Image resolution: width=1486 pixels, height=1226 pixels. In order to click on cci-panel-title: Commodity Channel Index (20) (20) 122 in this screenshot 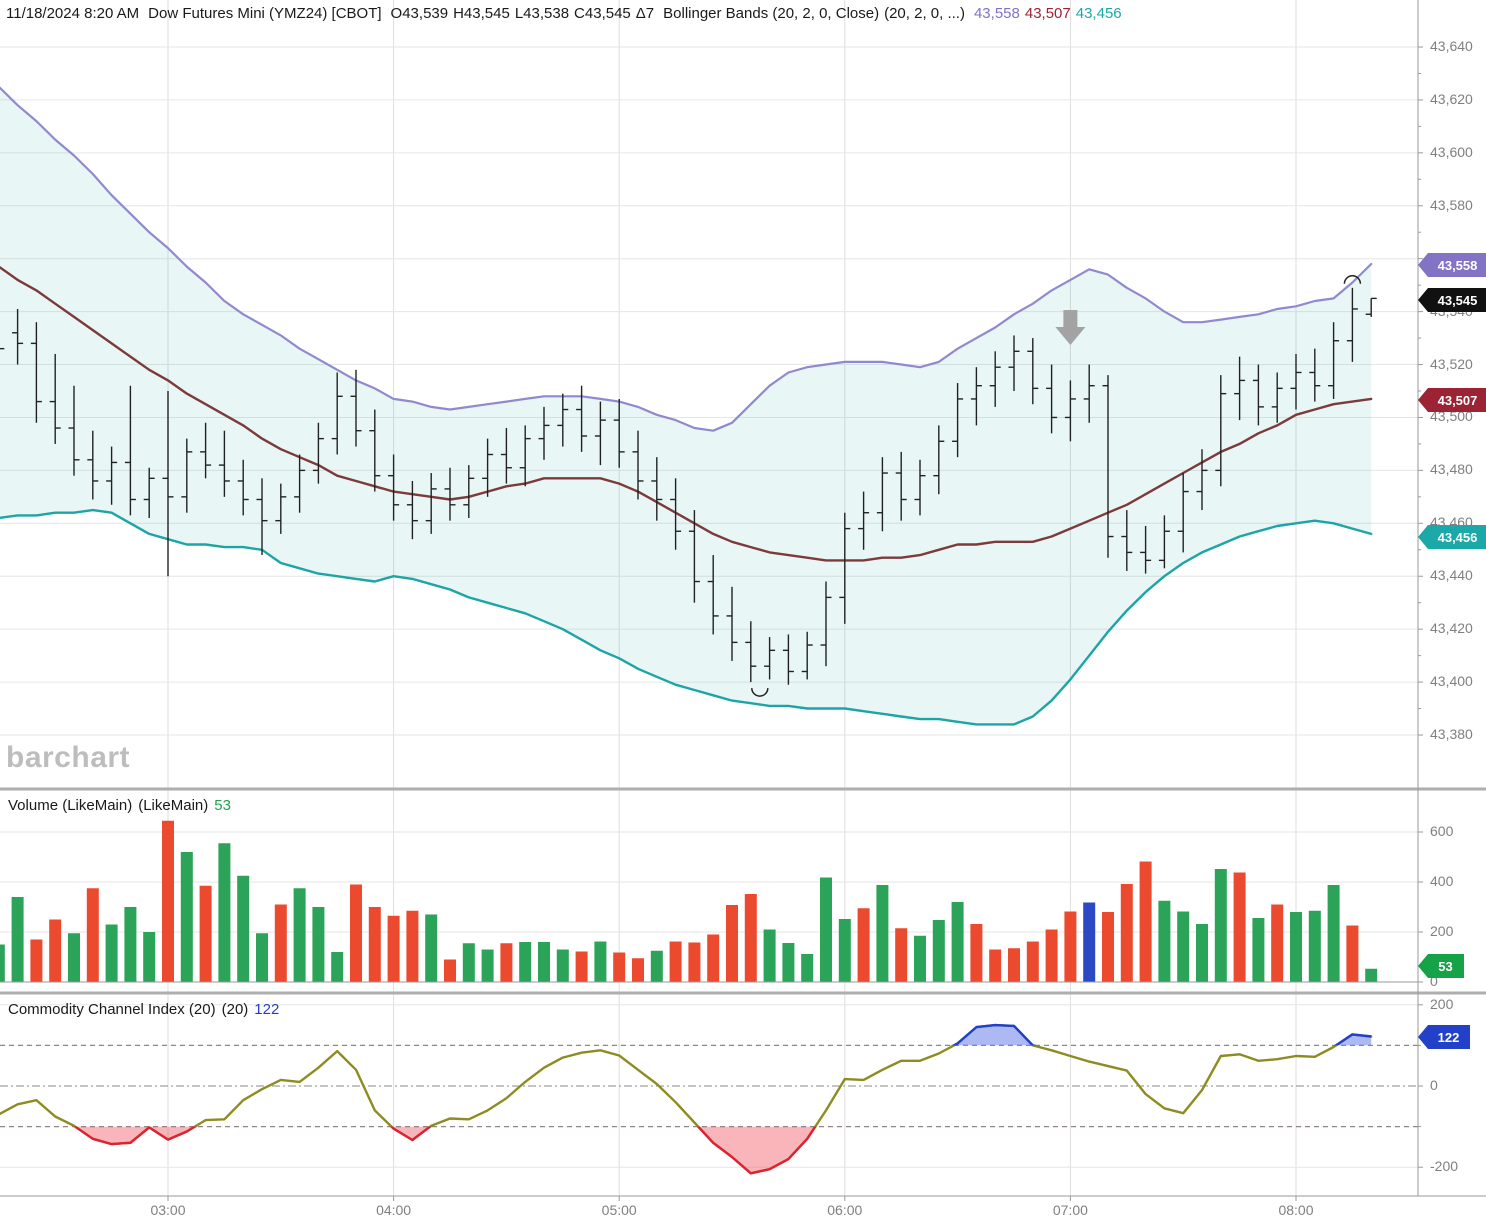, I will do `click(146, 1009)`.